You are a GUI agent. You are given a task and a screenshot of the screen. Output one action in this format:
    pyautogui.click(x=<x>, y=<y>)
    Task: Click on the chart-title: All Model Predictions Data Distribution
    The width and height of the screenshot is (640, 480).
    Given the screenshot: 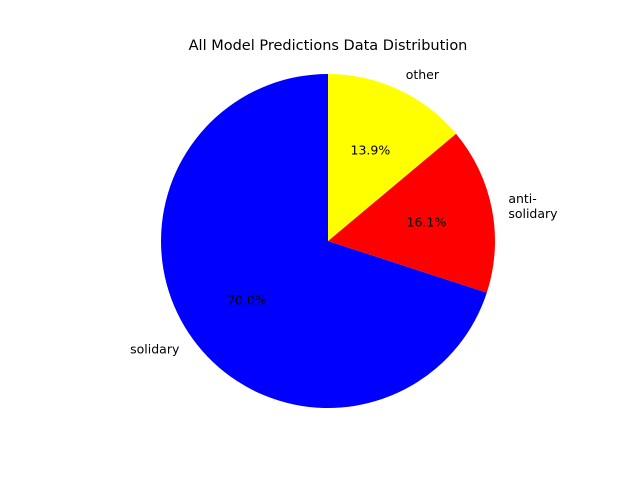 What is the action you would take?
    pyautogui.click(x=328, y=46)
    